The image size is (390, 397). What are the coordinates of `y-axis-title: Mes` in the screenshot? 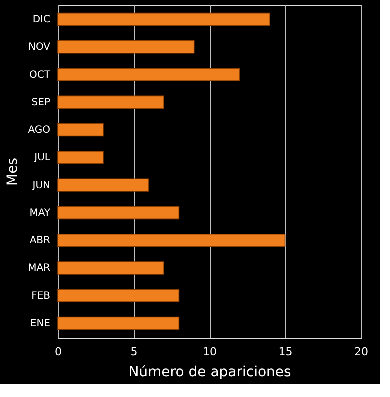 It's located at (13, 172).